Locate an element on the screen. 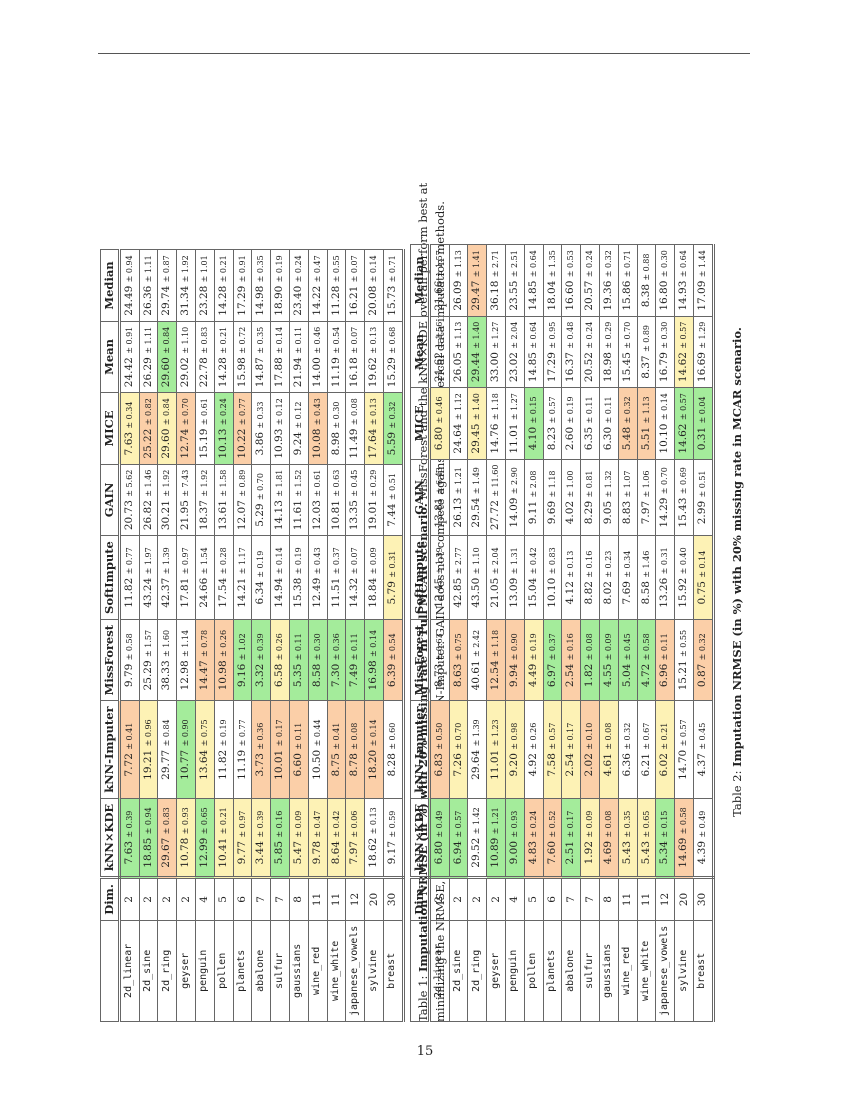  nrmse-cell: 22.78 ± 0.83 is located at coordinates (205, 357).